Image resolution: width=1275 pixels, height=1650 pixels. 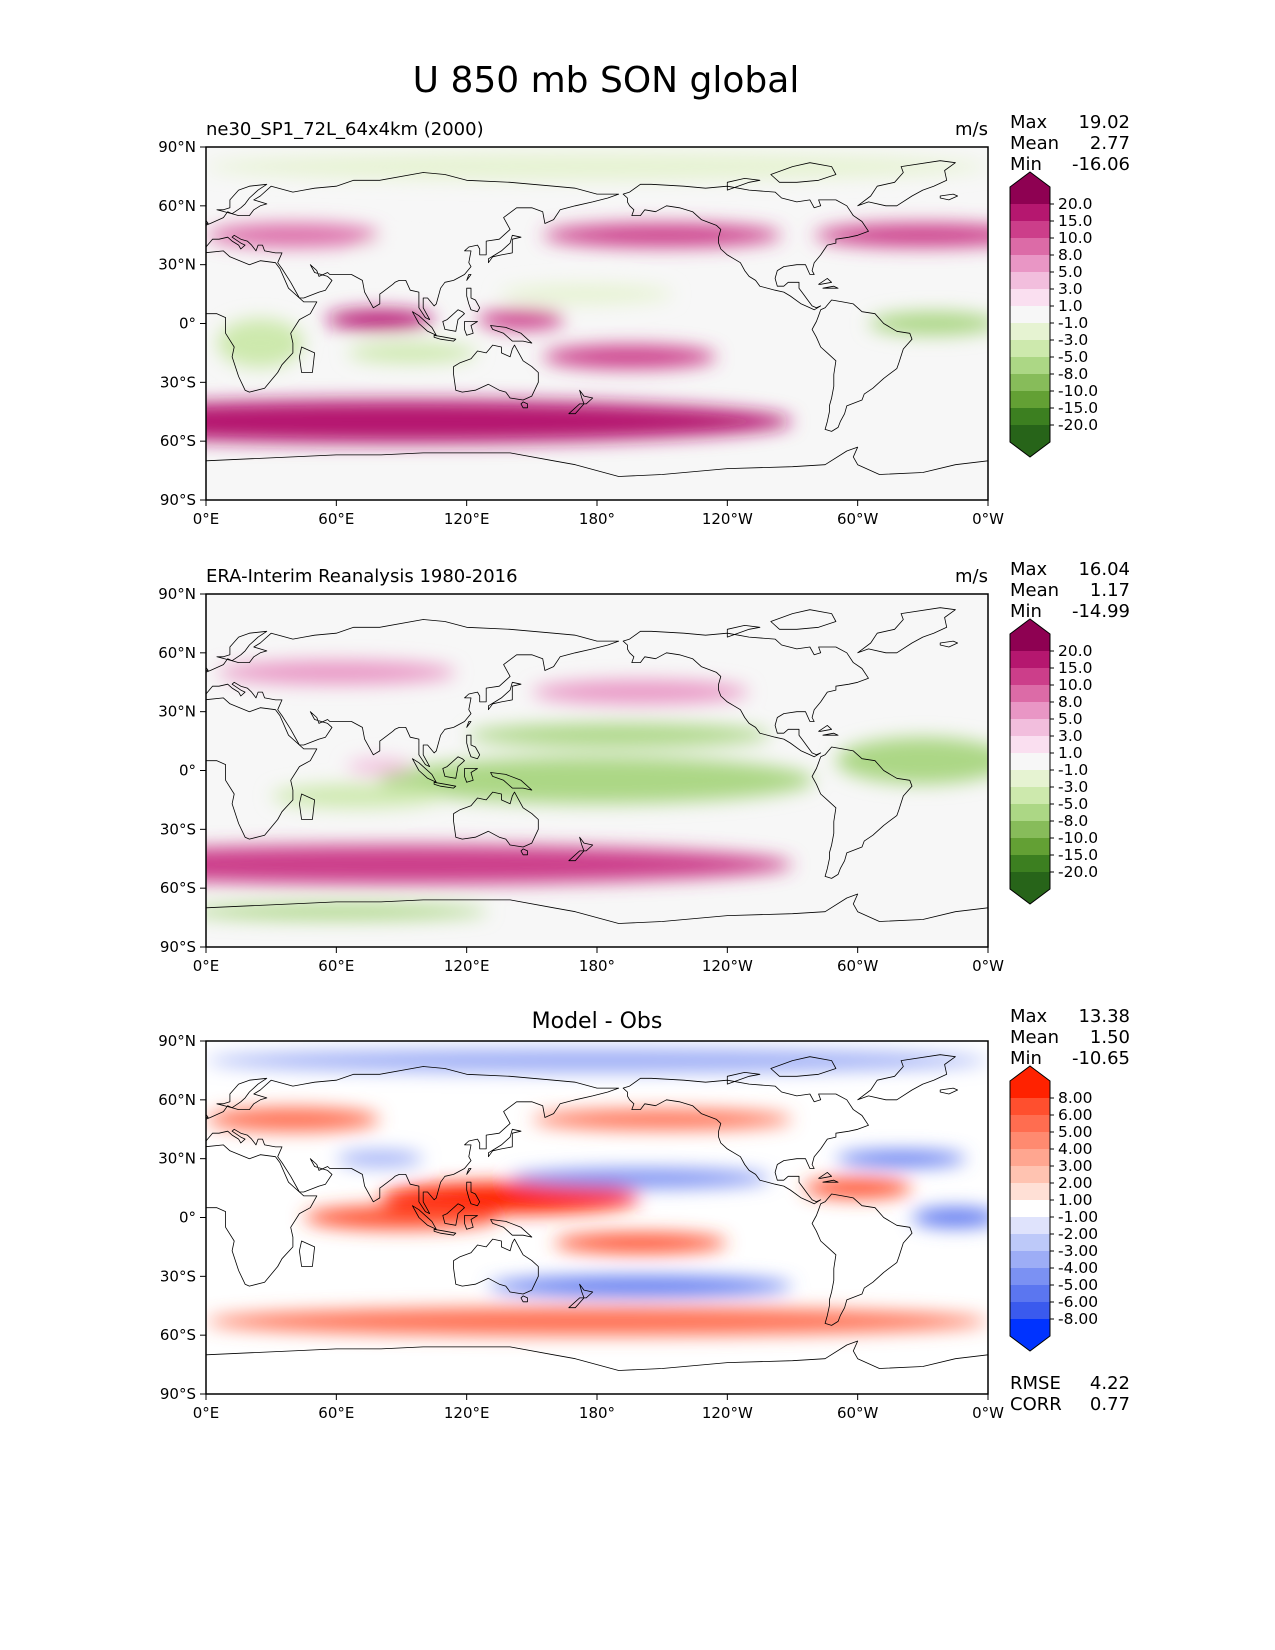 I want to click on colorbar-tick-label: -4.00, so click(x=1078, y=1268).